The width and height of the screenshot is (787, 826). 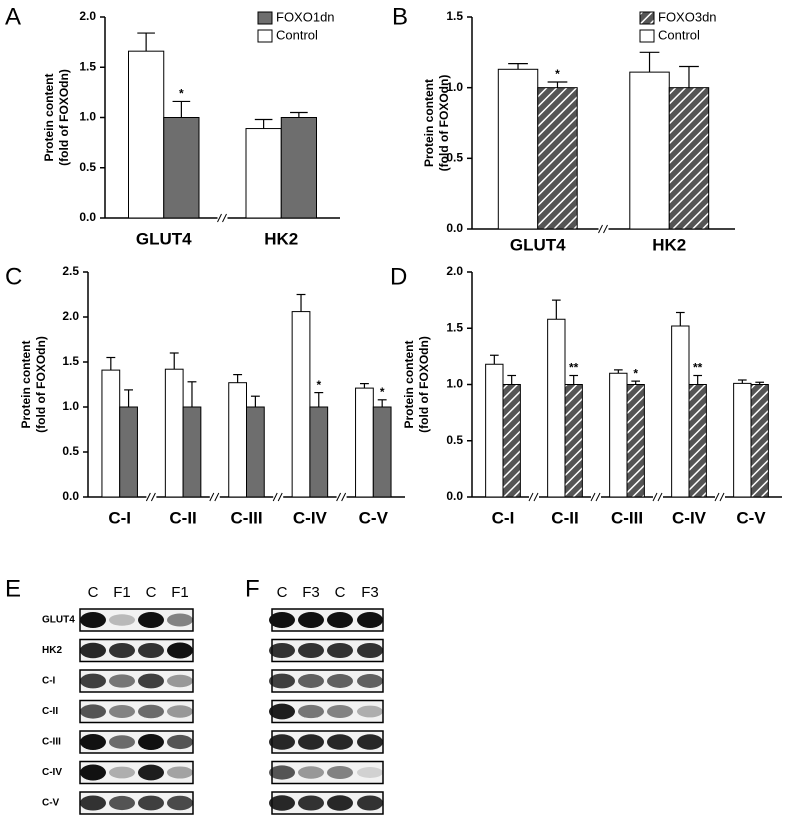 I want to click on x-tick-label: C-II, so click(x=182, y=517).